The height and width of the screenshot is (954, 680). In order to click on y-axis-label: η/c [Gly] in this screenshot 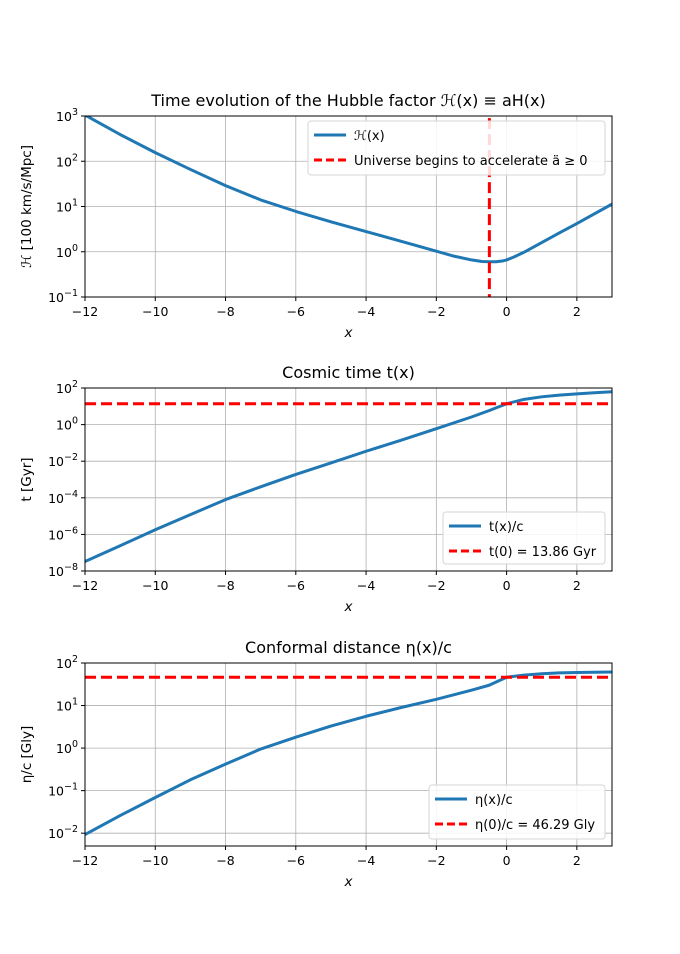, I will do `click(27, 755)`.